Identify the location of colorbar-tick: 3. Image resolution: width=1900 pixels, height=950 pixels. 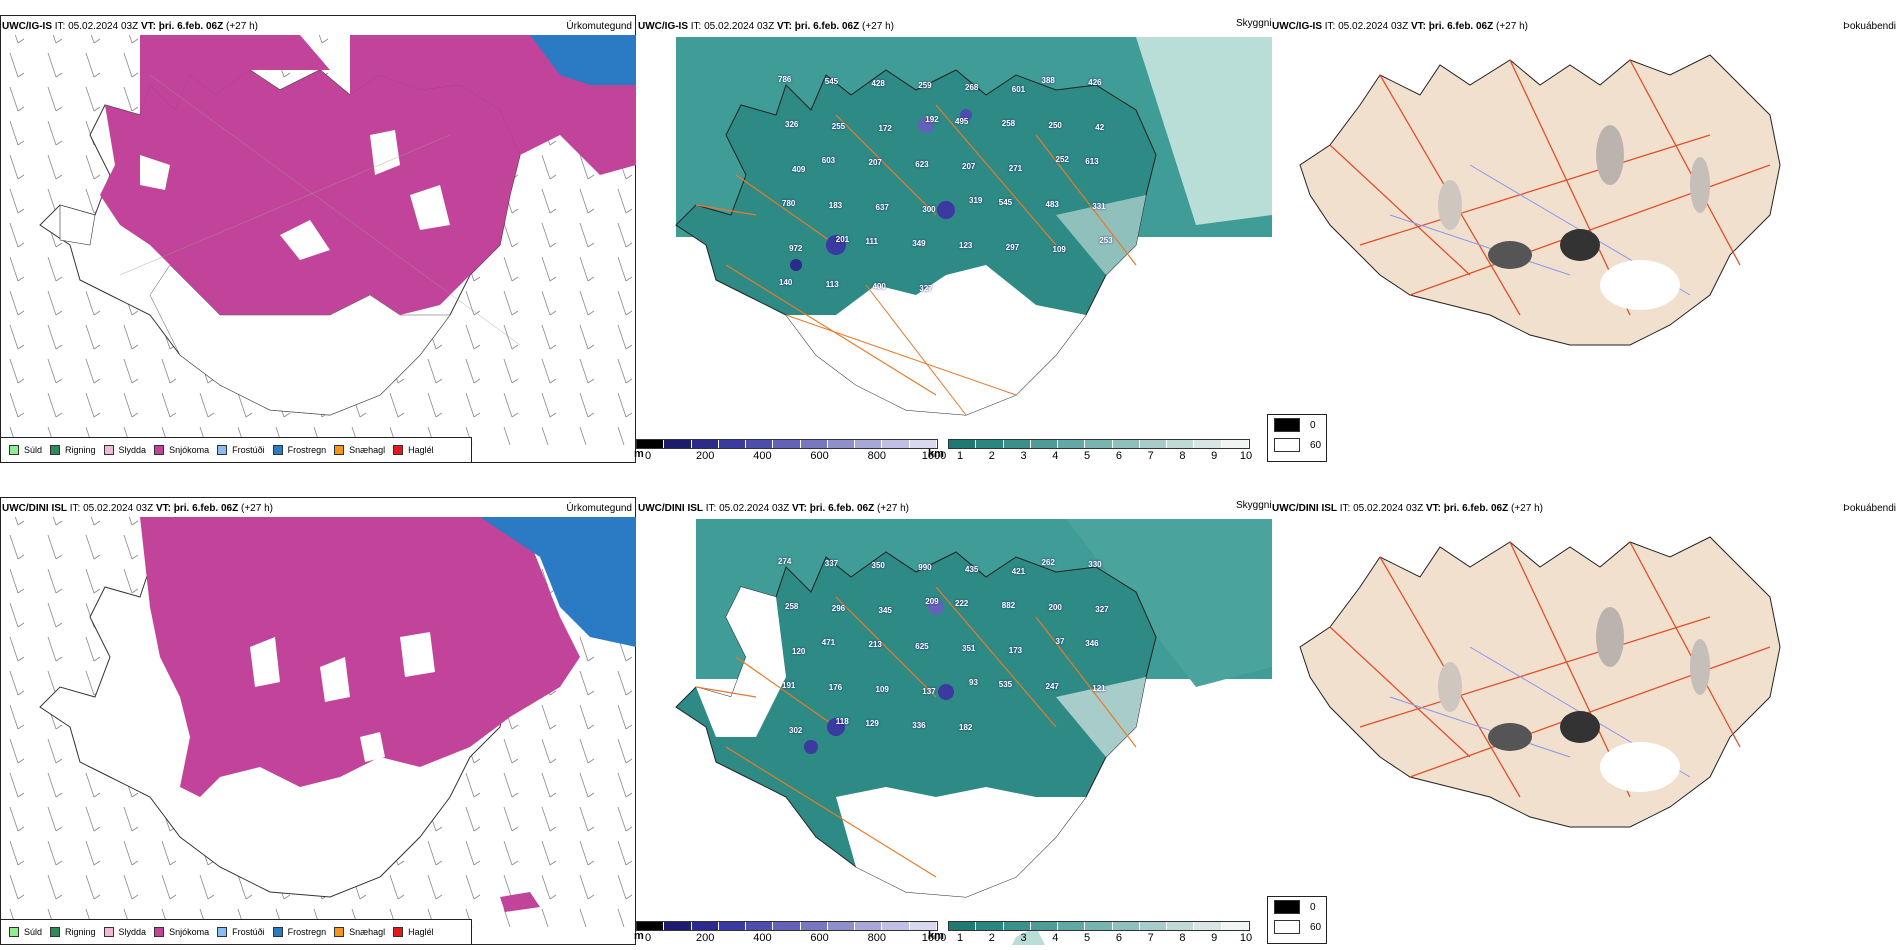
(1023, 456).